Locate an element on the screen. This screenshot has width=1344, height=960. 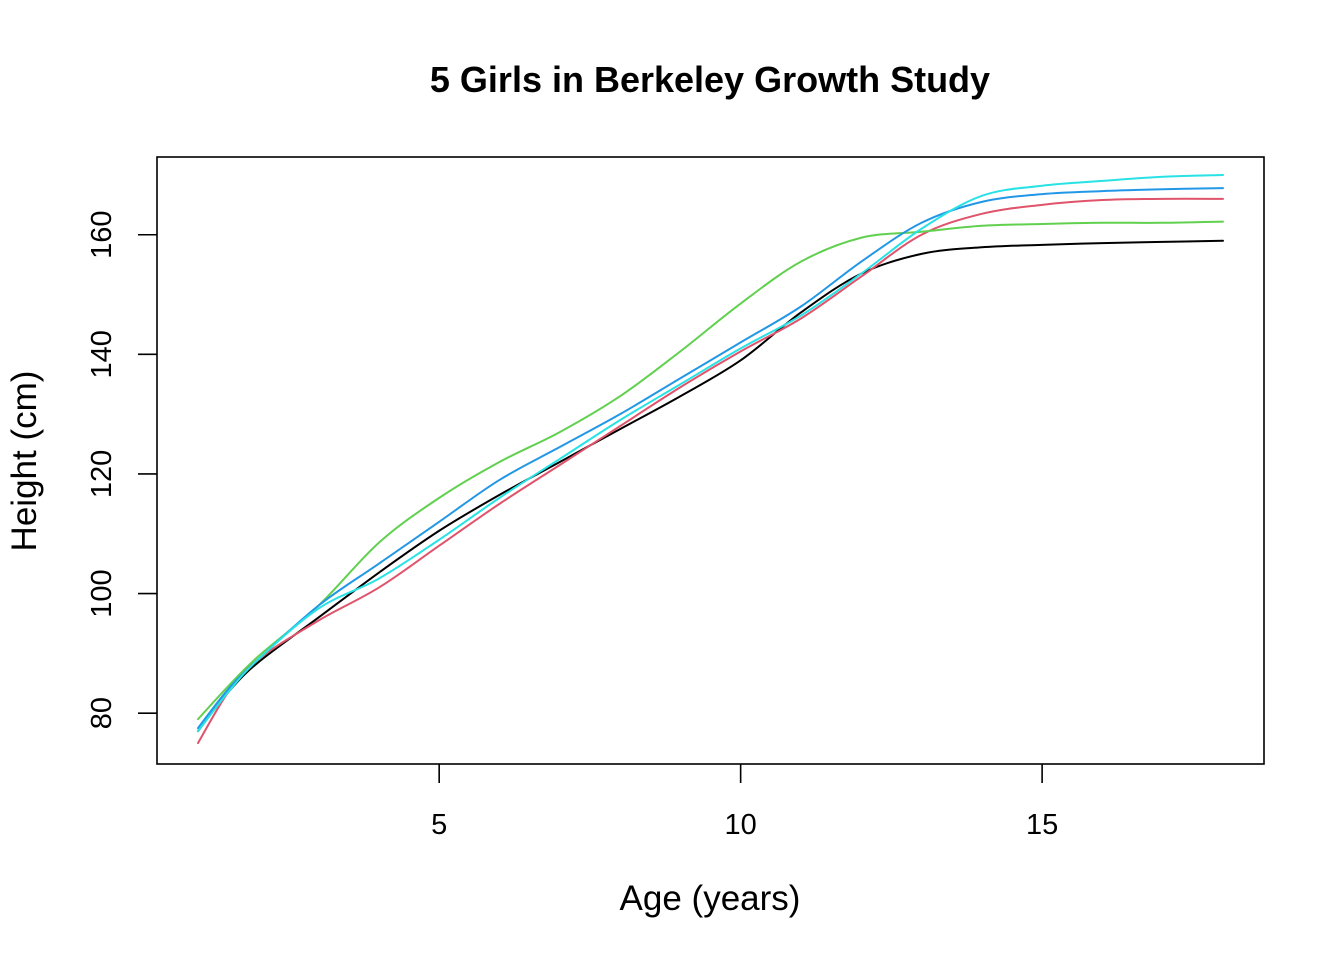
y-axis-title: Height (cm) is located at coordinates (24, 461).